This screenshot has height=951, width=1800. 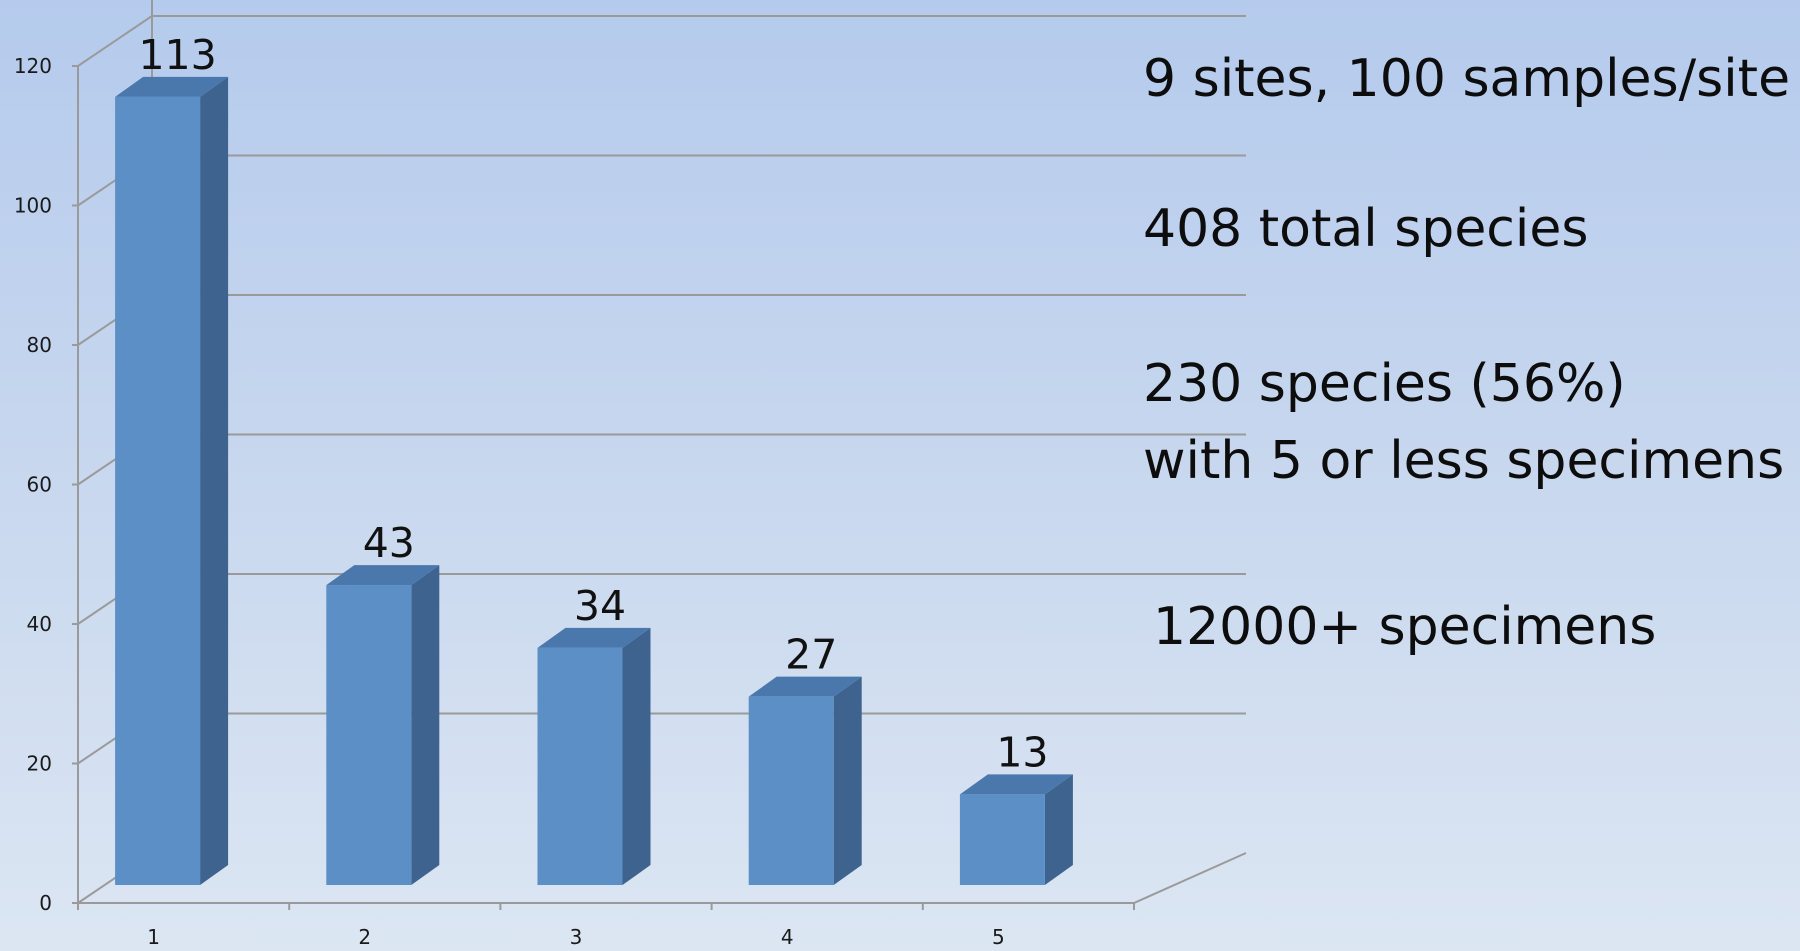 I want to click on x-tick-label-2: 2, so click(x=364, y=937).